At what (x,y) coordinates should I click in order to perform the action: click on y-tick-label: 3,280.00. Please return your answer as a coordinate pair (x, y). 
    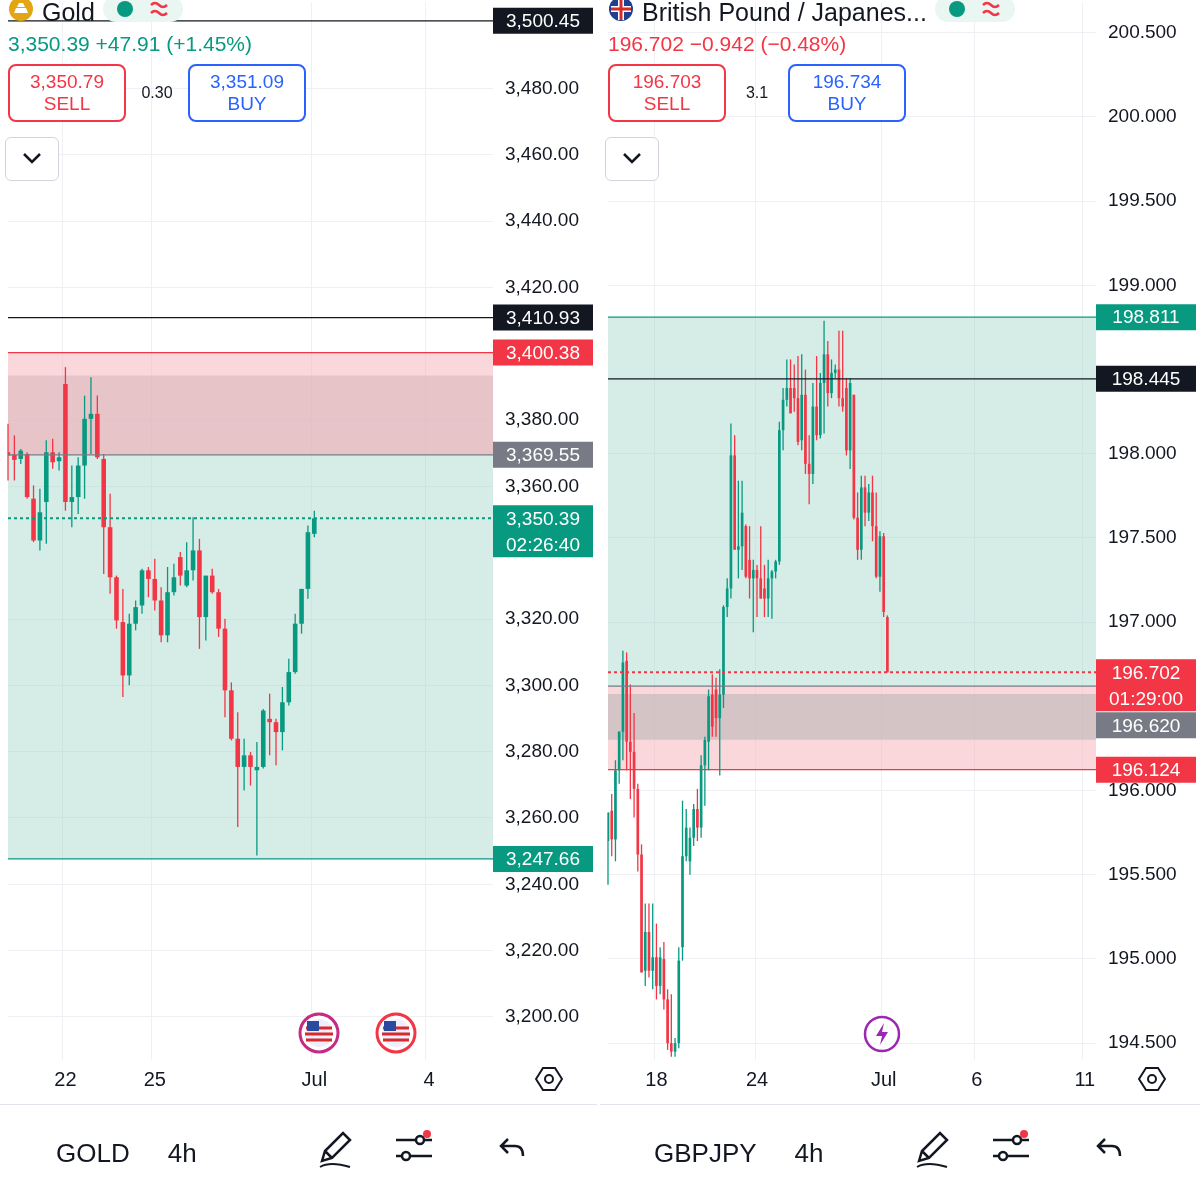
    Looking at the image, I should click on (542, 750).